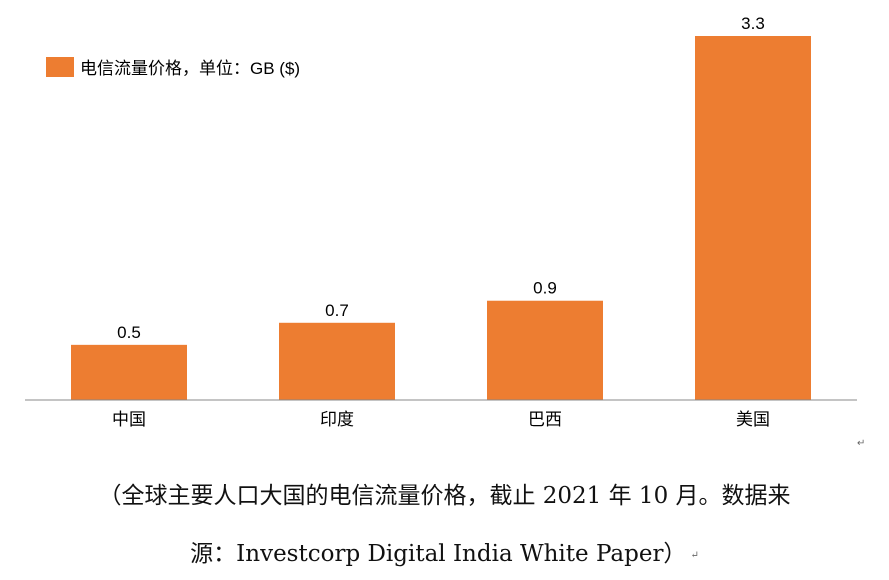  I want to click on caption-return-mark: ↵, so click(694, 555).